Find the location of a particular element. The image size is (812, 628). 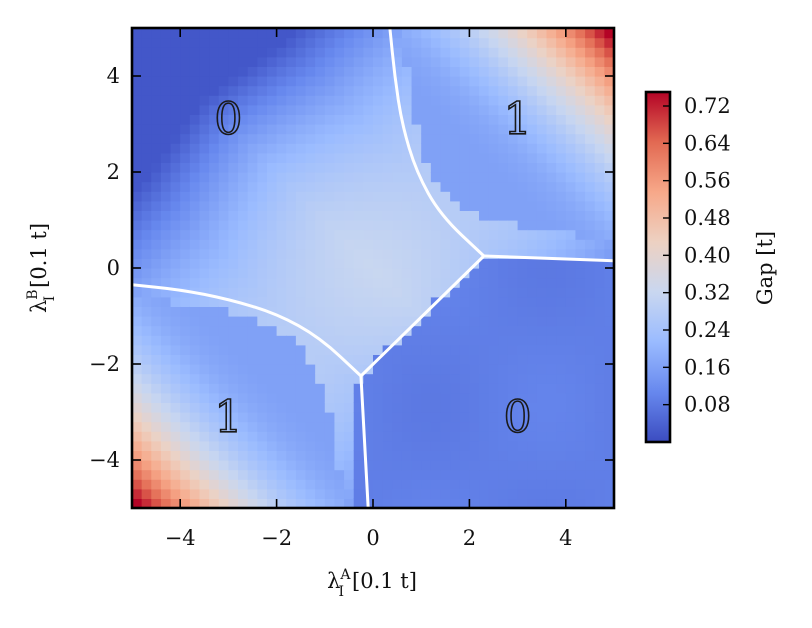

colorbar-tick-label: 0.40 is located at coordinates (707, 255).